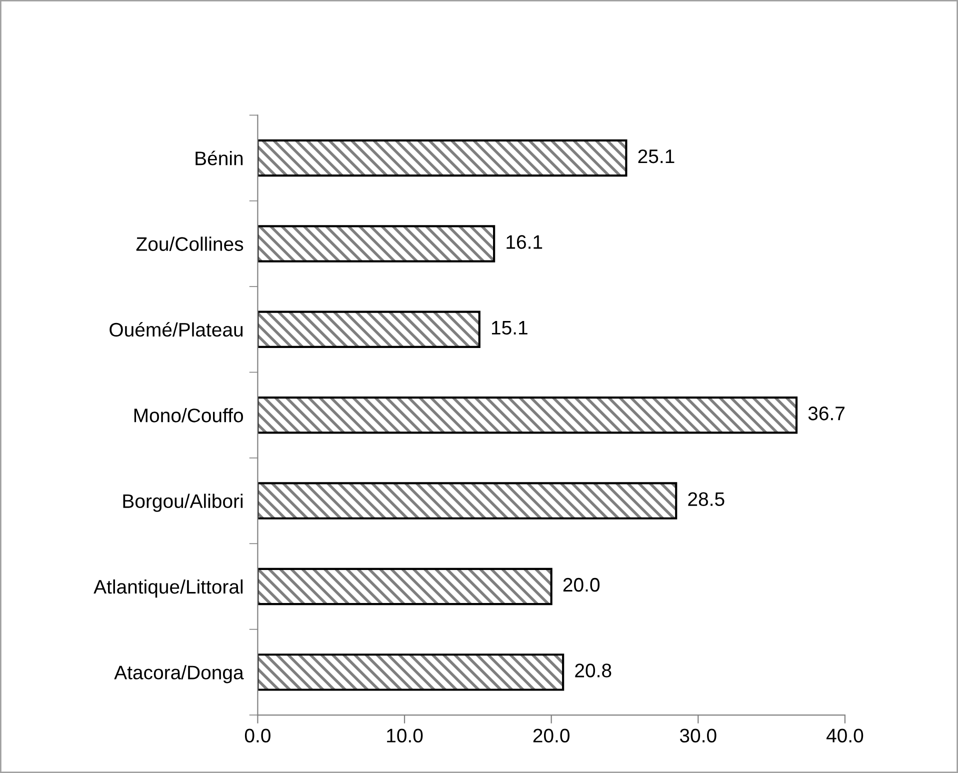 This screenshot has width=958, height=773. I want to click on x-tick-label: 40.0, so click(845, 735).